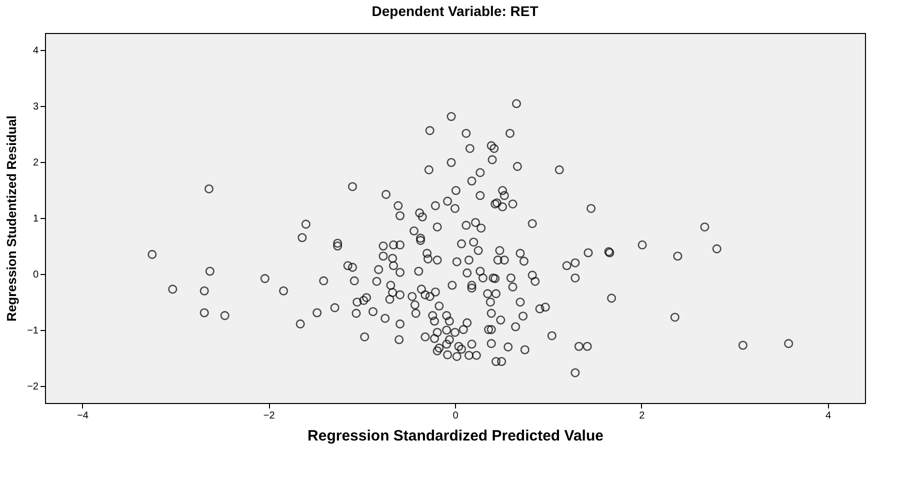  Describe the element at coordinates (642, 416) in the screenshot. I see `x-tick-label: 2` at that location.